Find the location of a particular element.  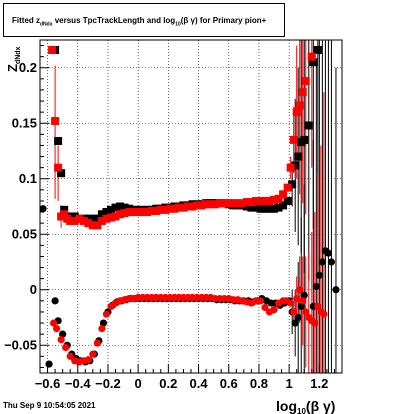

x-tick-label: 0.8 is located at coordinates (259, 383).